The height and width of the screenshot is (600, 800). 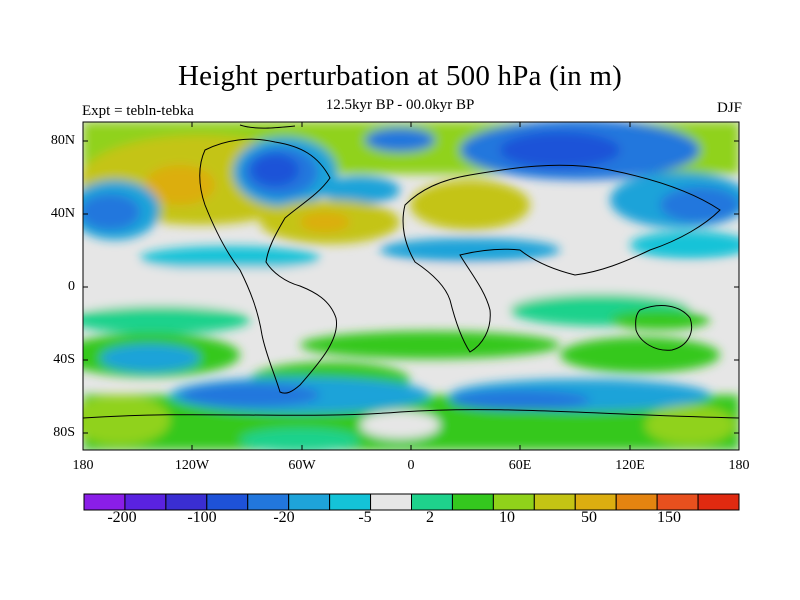 I want to click on colorbar-label: -20, so click(x=284, y=517).